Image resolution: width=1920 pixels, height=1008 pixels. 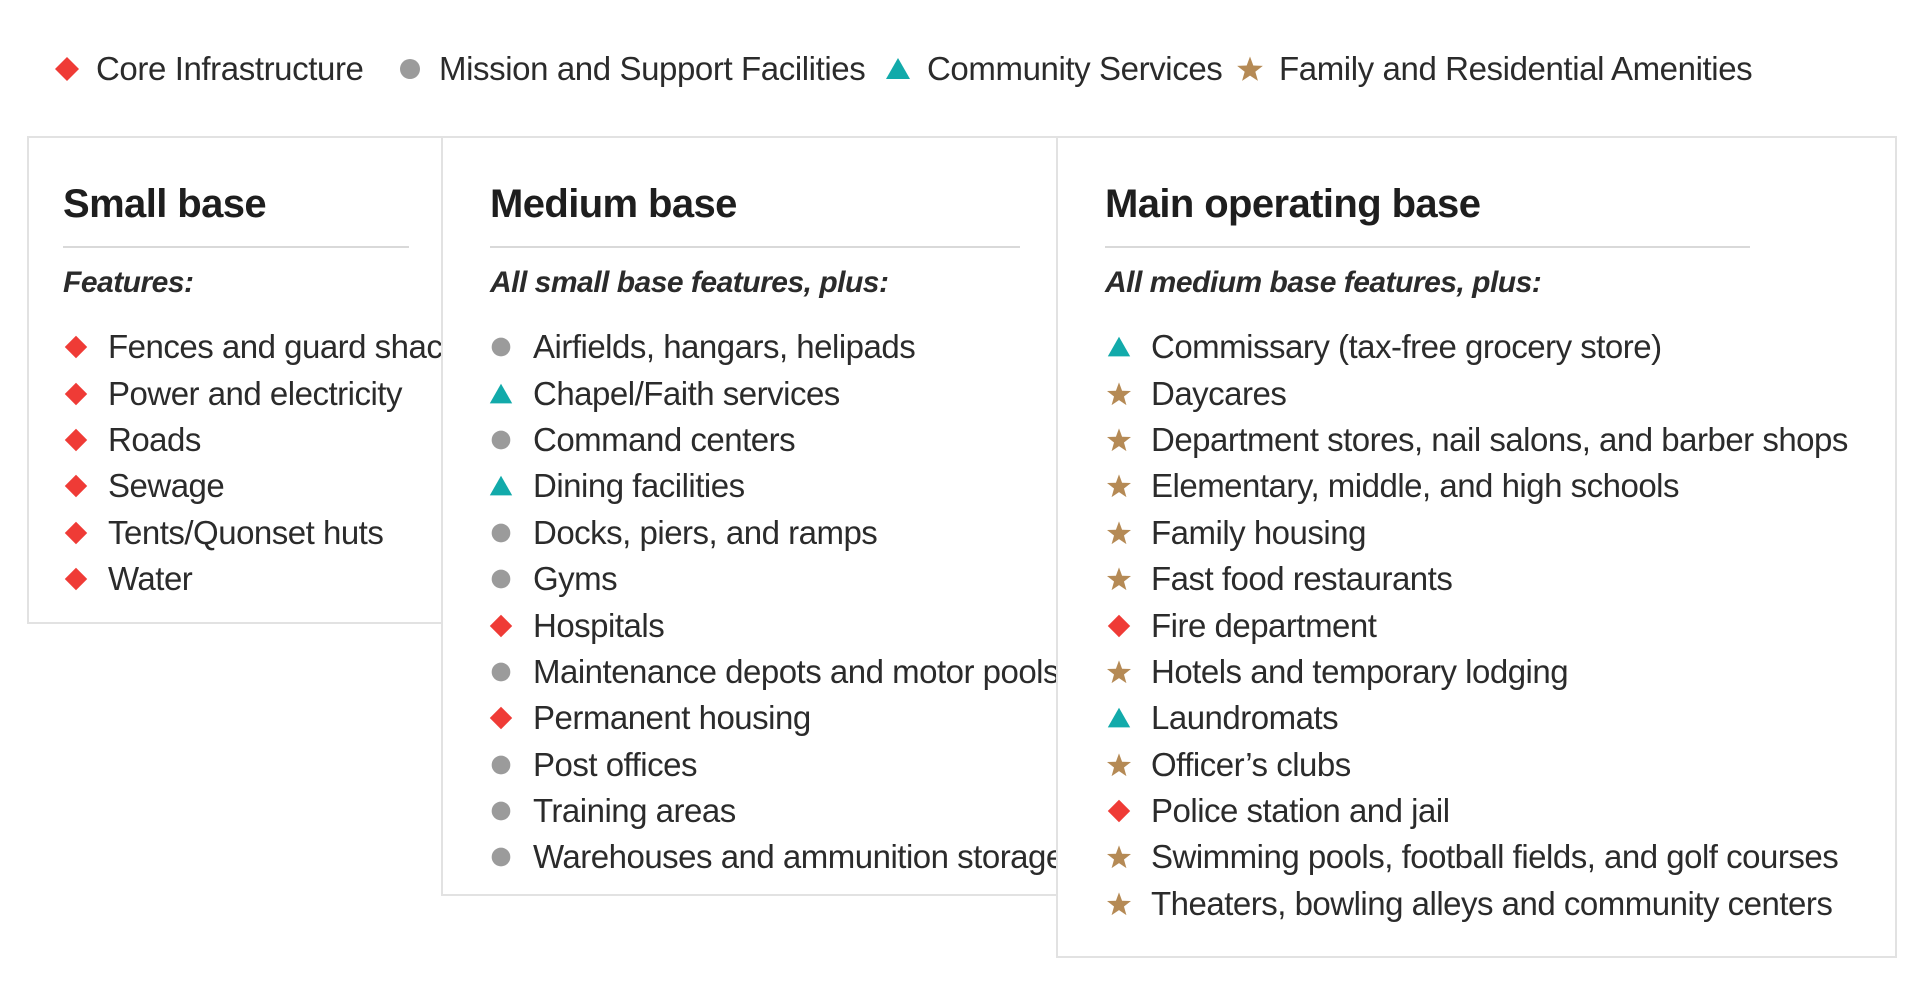 I want to click on feature-label: Post offices, so click(x=615, y=764).